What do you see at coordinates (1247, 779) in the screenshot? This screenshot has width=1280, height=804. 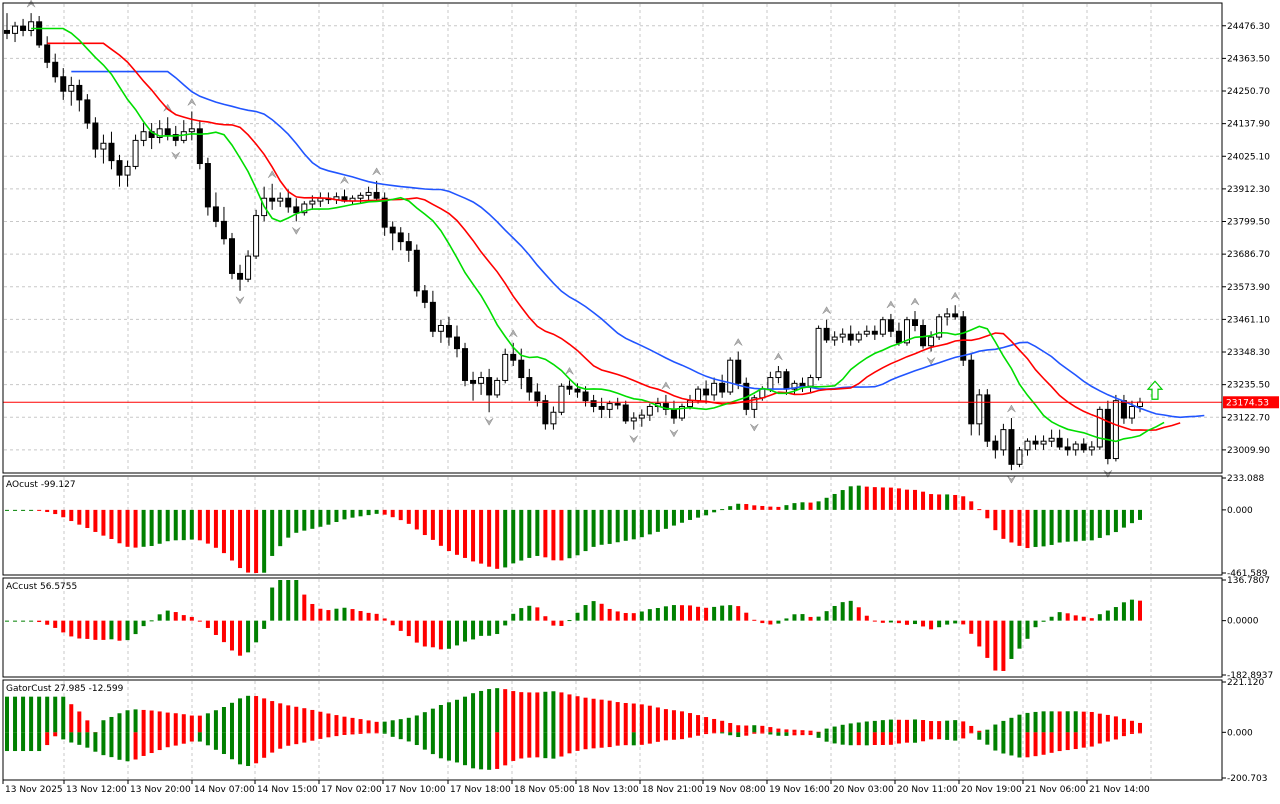 I see `gator-axis-label: -200.703` at bounding box center [1247, 779].